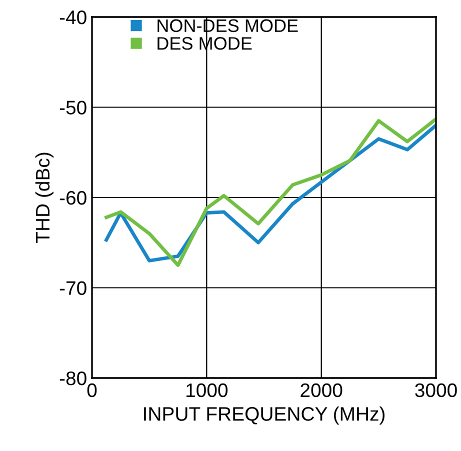 This screenshot has width=461, height=451. I want to click on x-tick-label: 2000, so click(321, 390).